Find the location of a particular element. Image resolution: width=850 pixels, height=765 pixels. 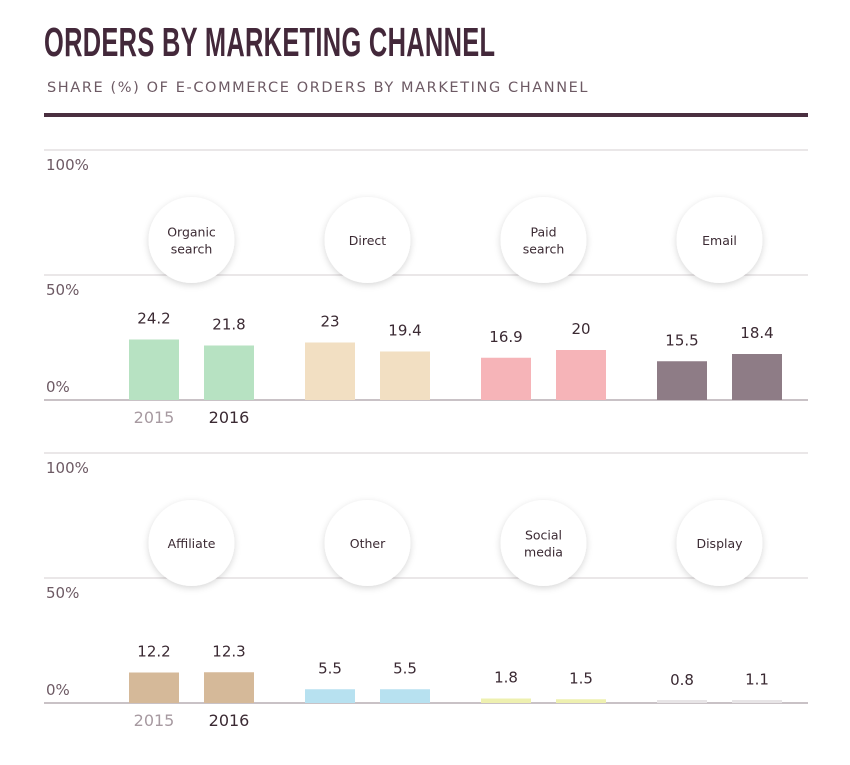

category-label: Paid search is located at coordinates (544, 241).